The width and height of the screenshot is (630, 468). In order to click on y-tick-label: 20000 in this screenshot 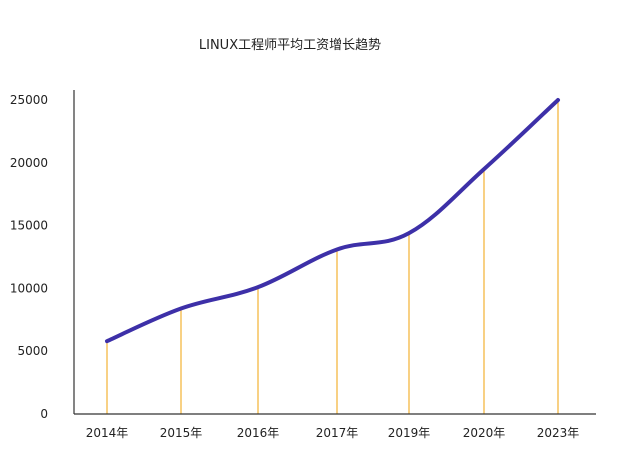, I will do `click(29, 163)`.